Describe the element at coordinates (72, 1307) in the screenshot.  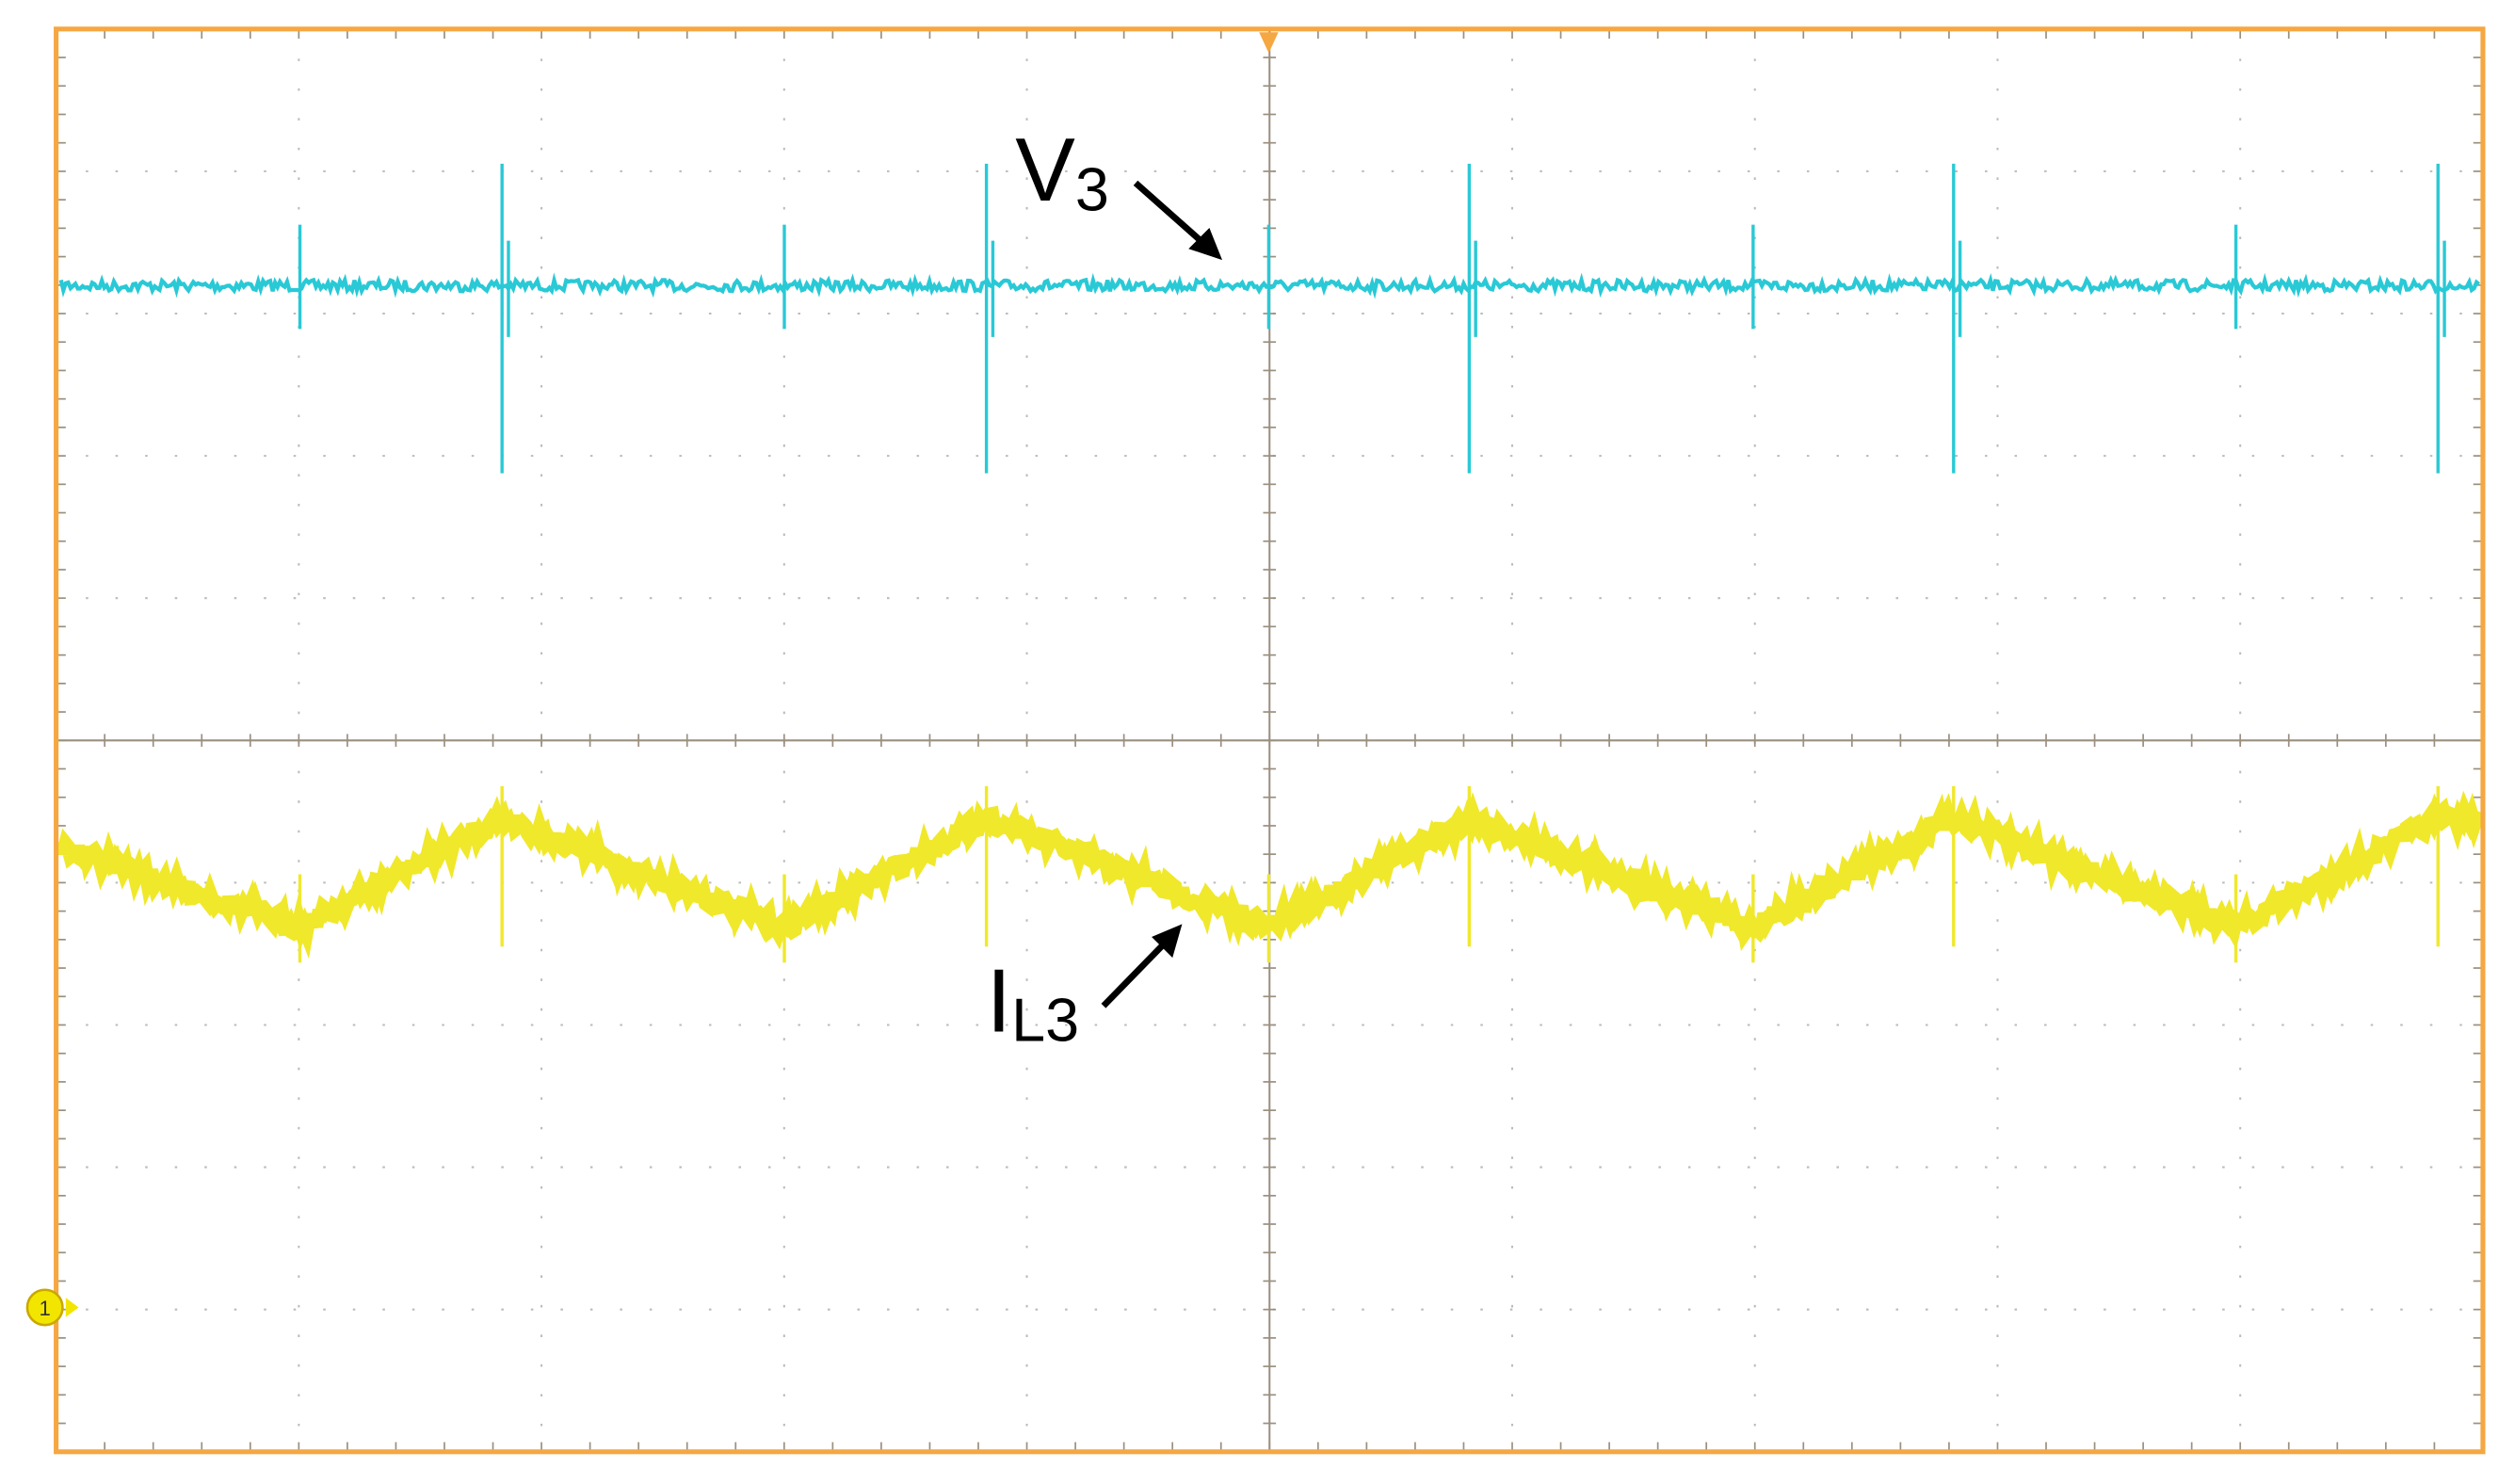
I see `channel-marker-arrow` at that location.